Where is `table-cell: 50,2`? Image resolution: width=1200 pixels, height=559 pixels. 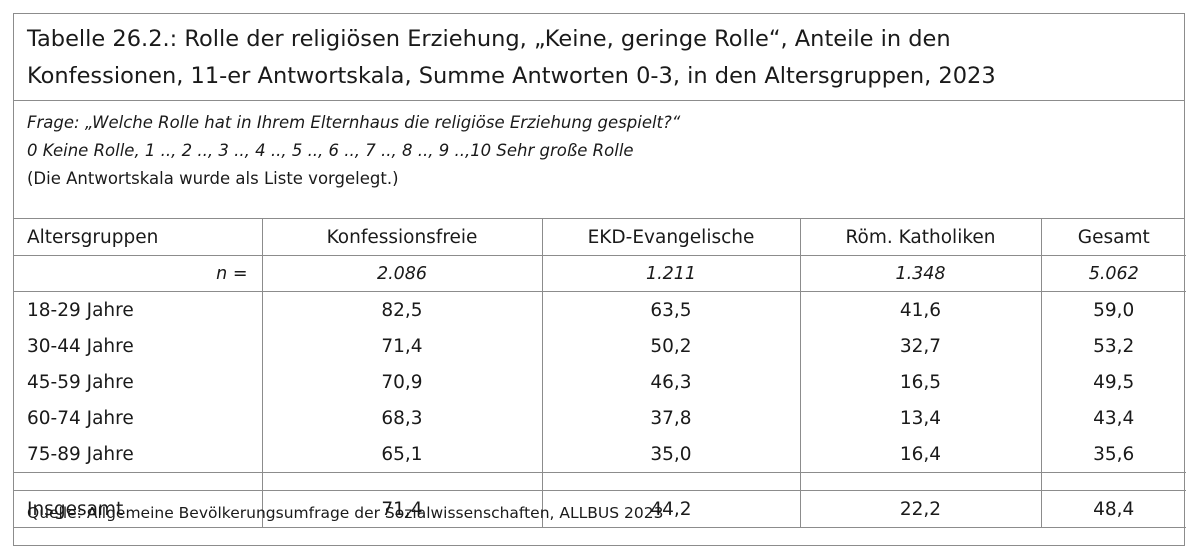
table-cell: 50,2 is located at coordinates (671, 346).